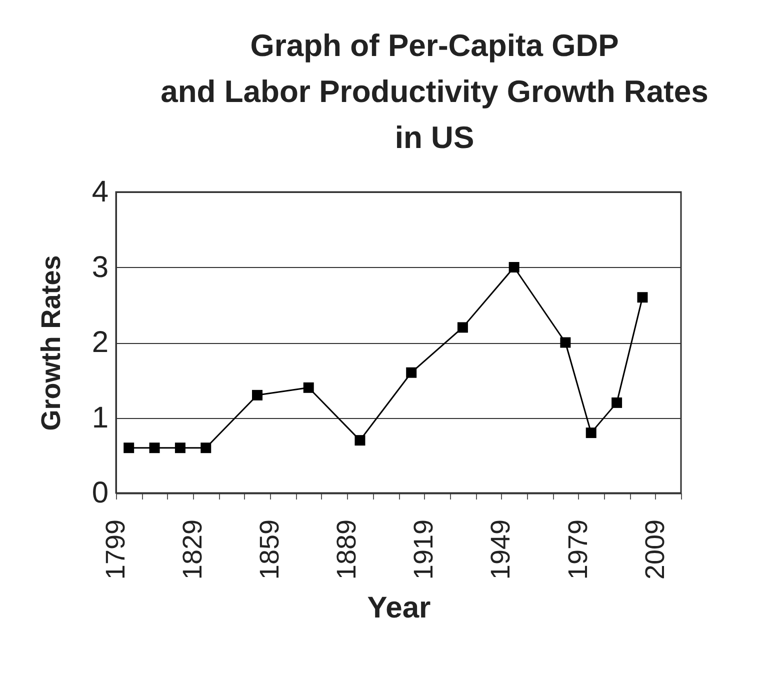 The width and height of the screenshot is (782, 686). What do you see at coordinates (193, 550) in the screenshot?
I see `x-tick-label: 1829` at bounding box center [193, 550].